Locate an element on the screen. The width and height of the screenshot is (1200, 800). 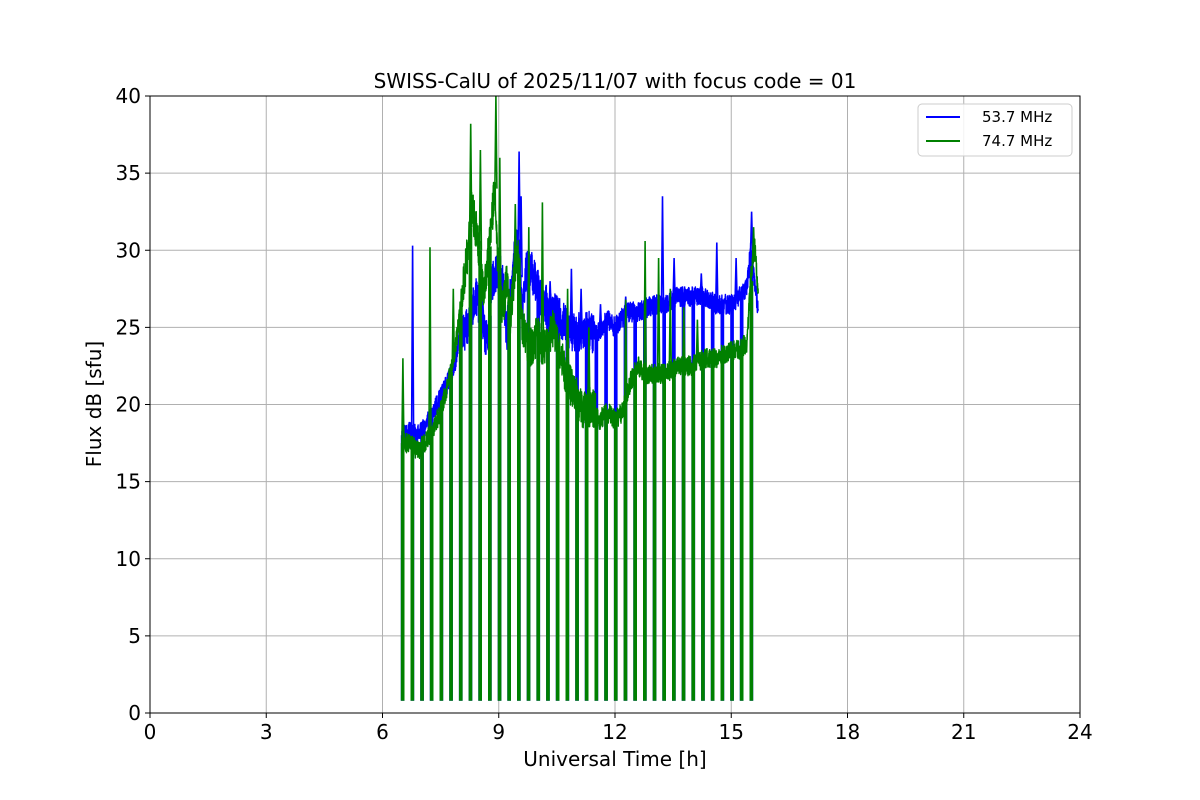
legend-label-74-7-mhz: 74.7 MHz is located at coordinates (1017, 141).